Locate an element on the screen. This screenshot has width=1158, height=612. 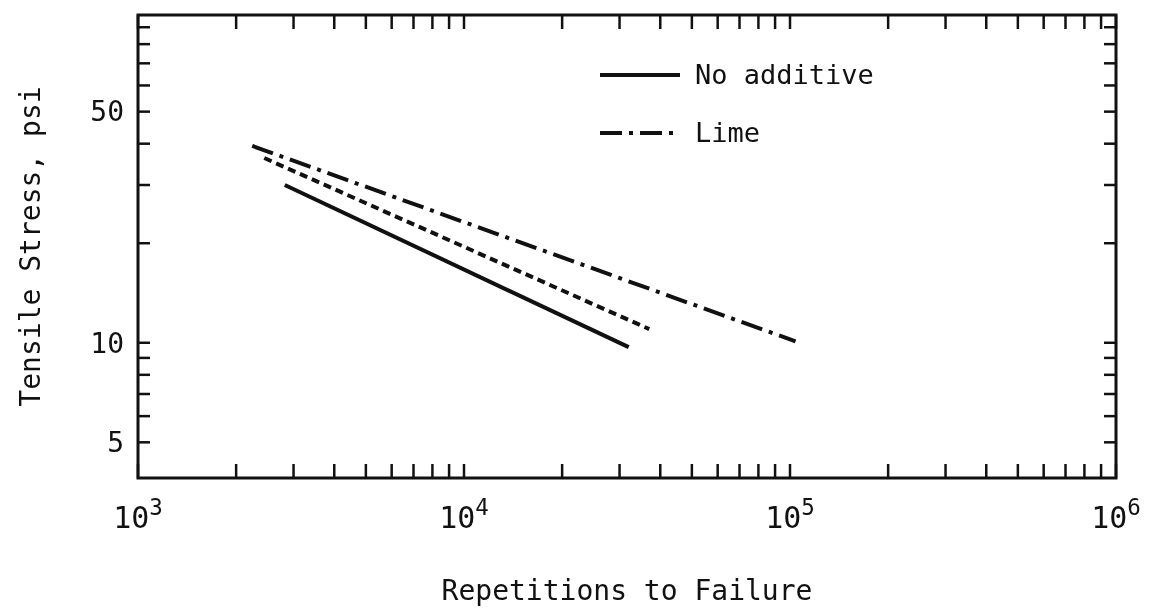
y-tick-label: 5 is located at coordinates (115, 443).